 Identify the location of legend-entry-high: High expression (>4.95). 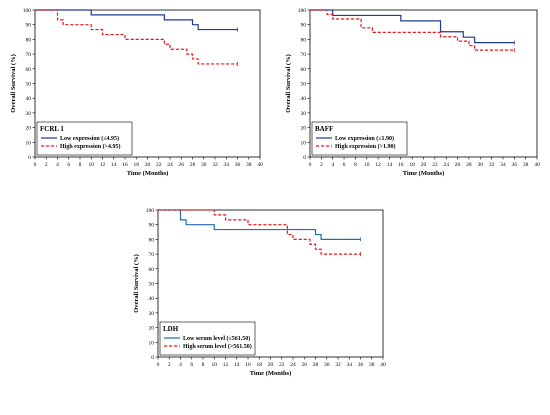
(90, 146).